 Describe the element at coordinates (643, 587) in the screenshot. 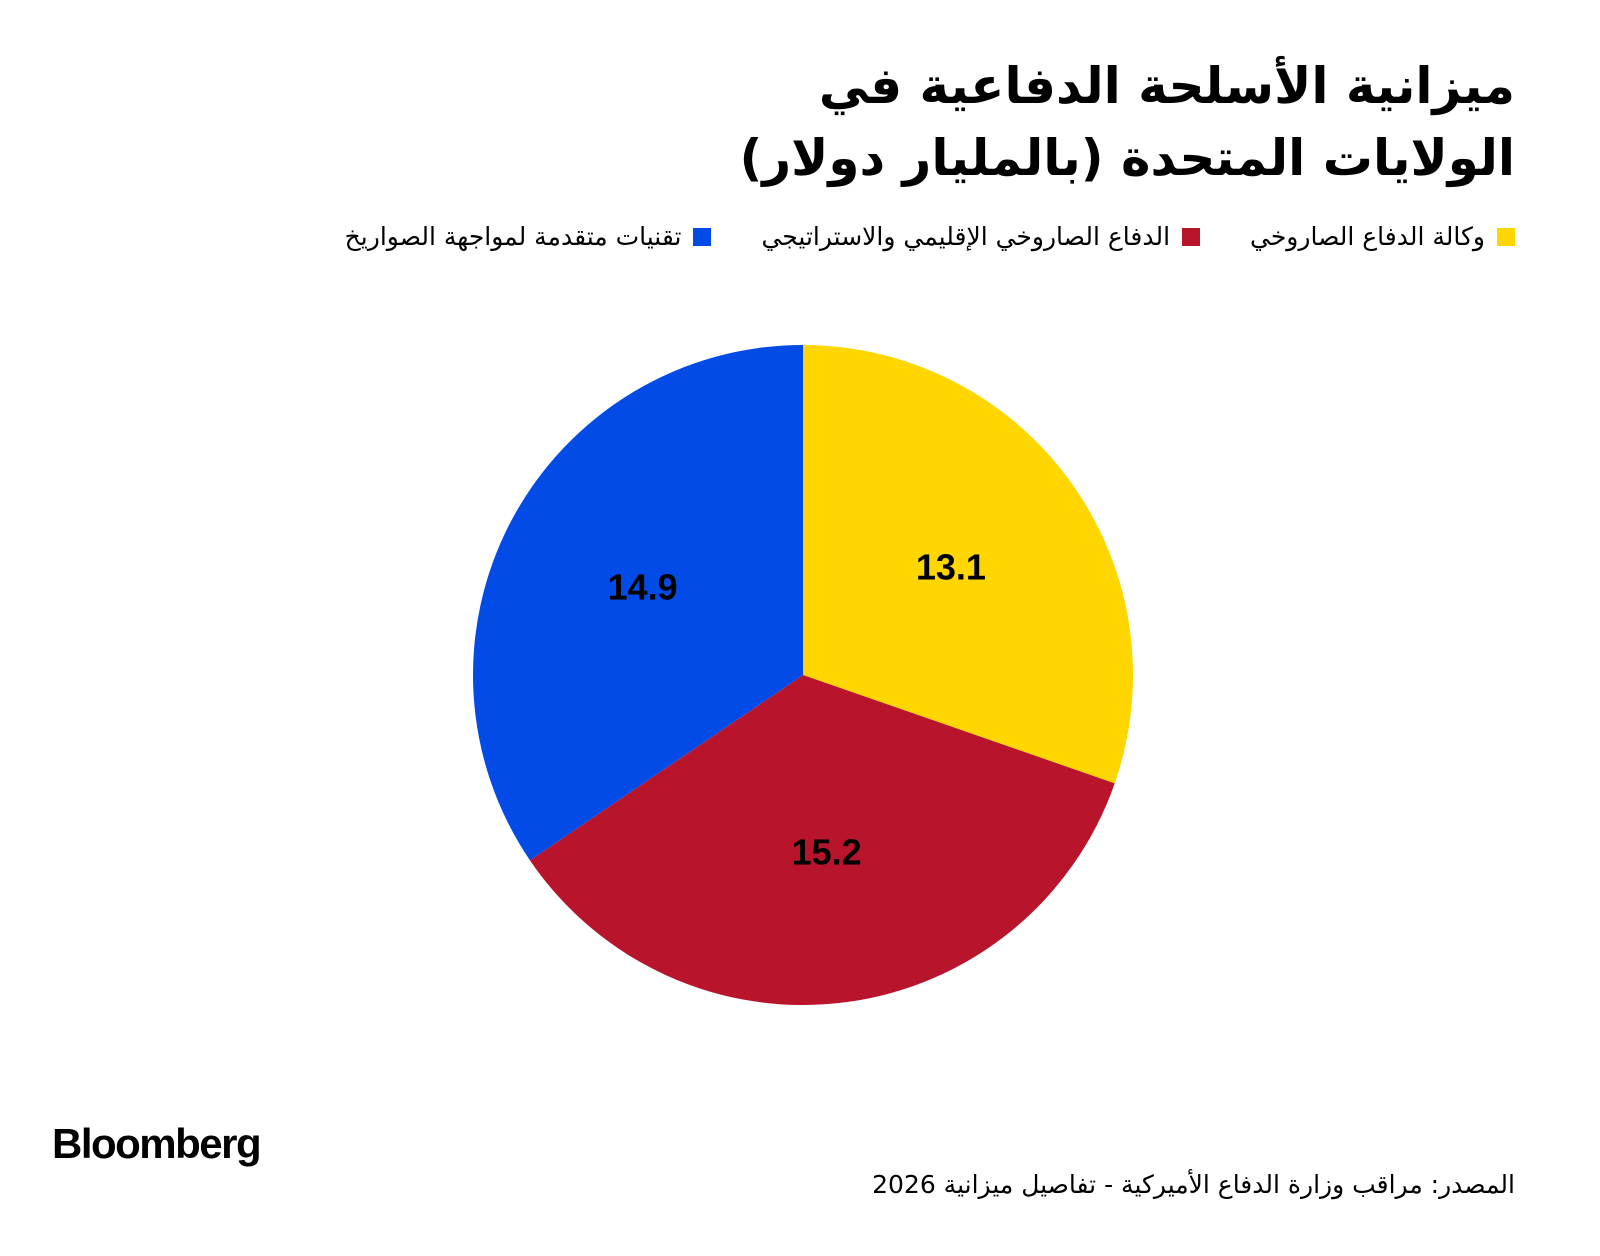

I see `data-label: 14.9` at that location.